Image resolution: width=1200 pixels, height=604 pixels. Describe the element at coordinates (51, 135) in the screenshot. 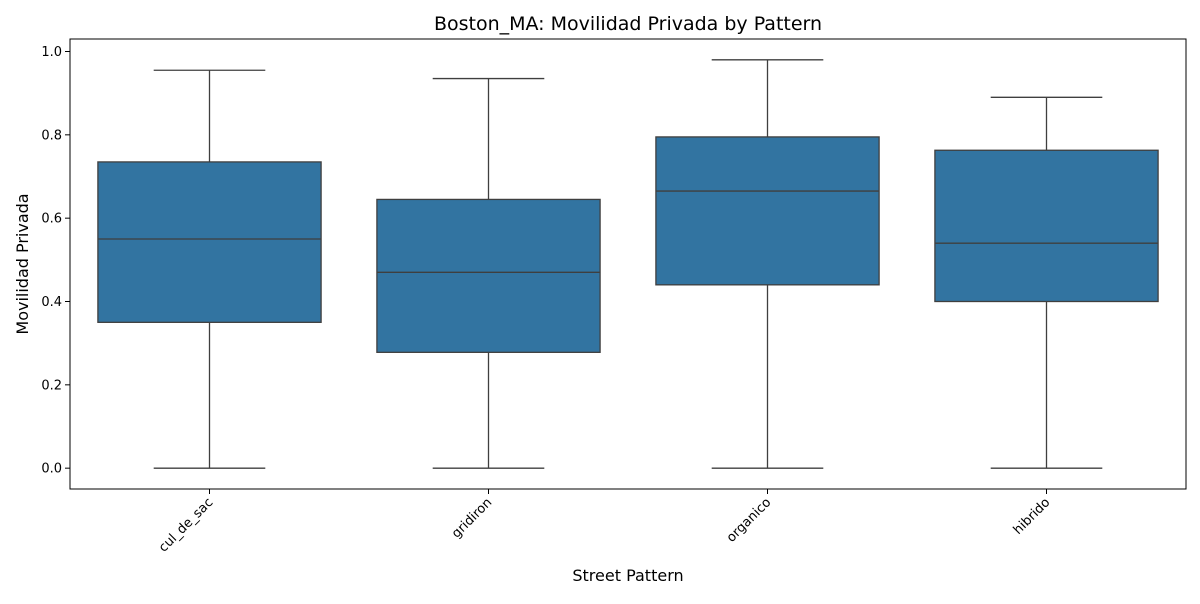

I see `y-tick-label: 0.8` at that location.